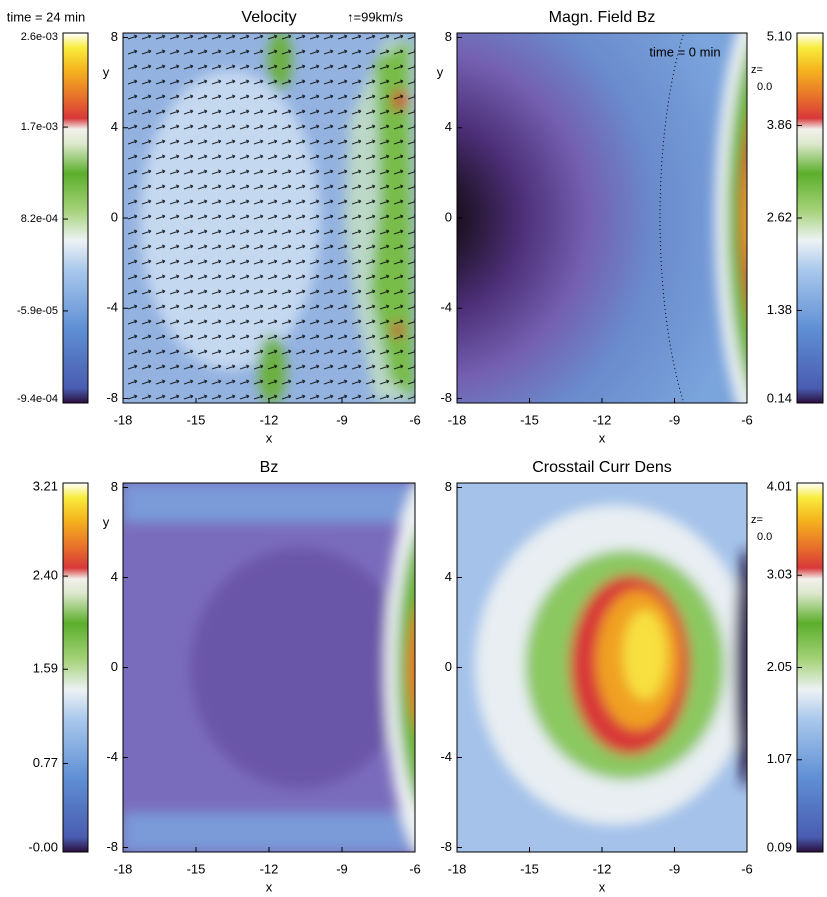 The height and width of the screenshot is (897, 827). What do you see at coordinates (779, 35) in the screenshot?
I see `colorbar-tick-label: 5.10` at bounding box center [779, 35].